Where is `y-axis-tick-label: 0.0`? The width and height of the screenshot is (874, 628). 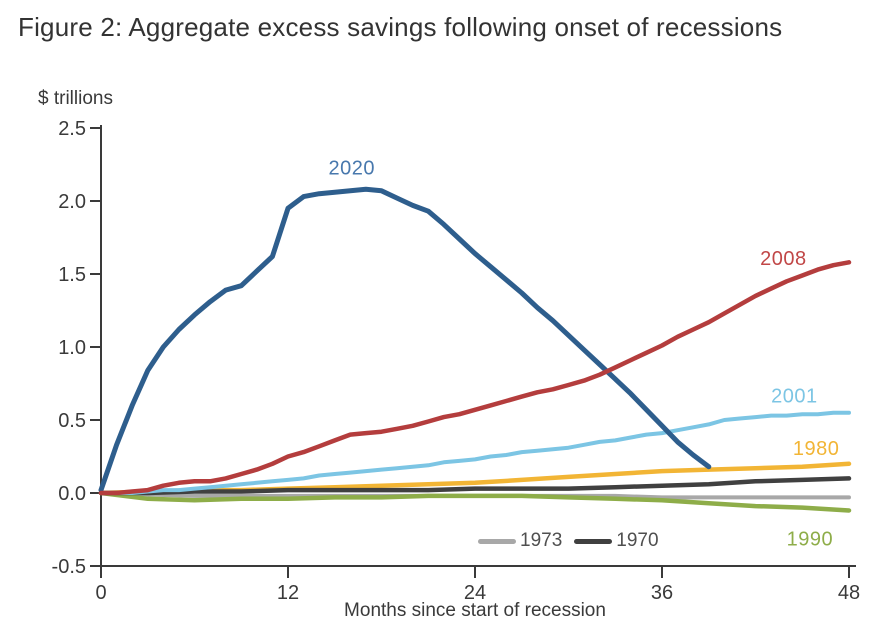
y-axis-tick-label: 0.0 is located at coordinates (72, 494).